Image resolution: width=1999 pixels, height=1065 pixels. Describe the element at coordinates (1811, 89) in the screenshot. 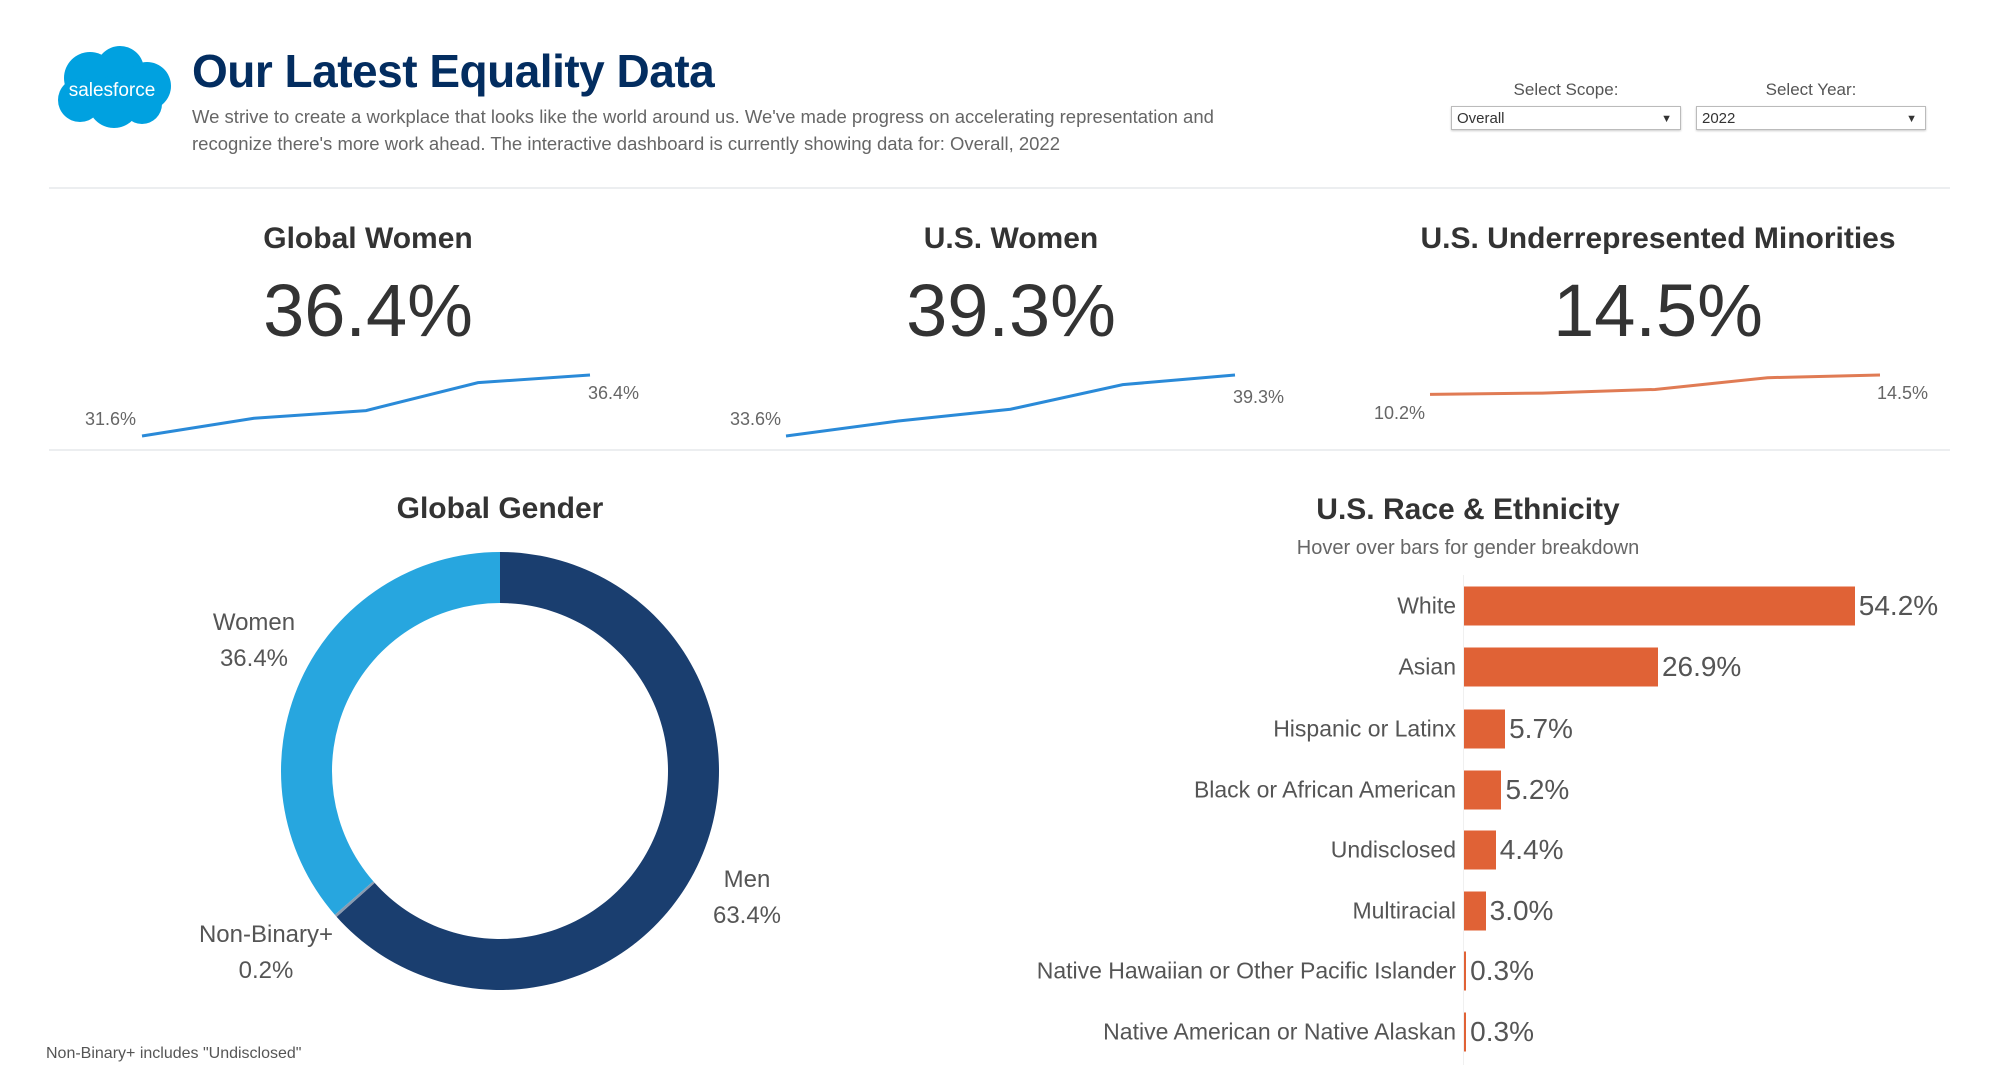

I see `year-label: Select Year:` at that location.